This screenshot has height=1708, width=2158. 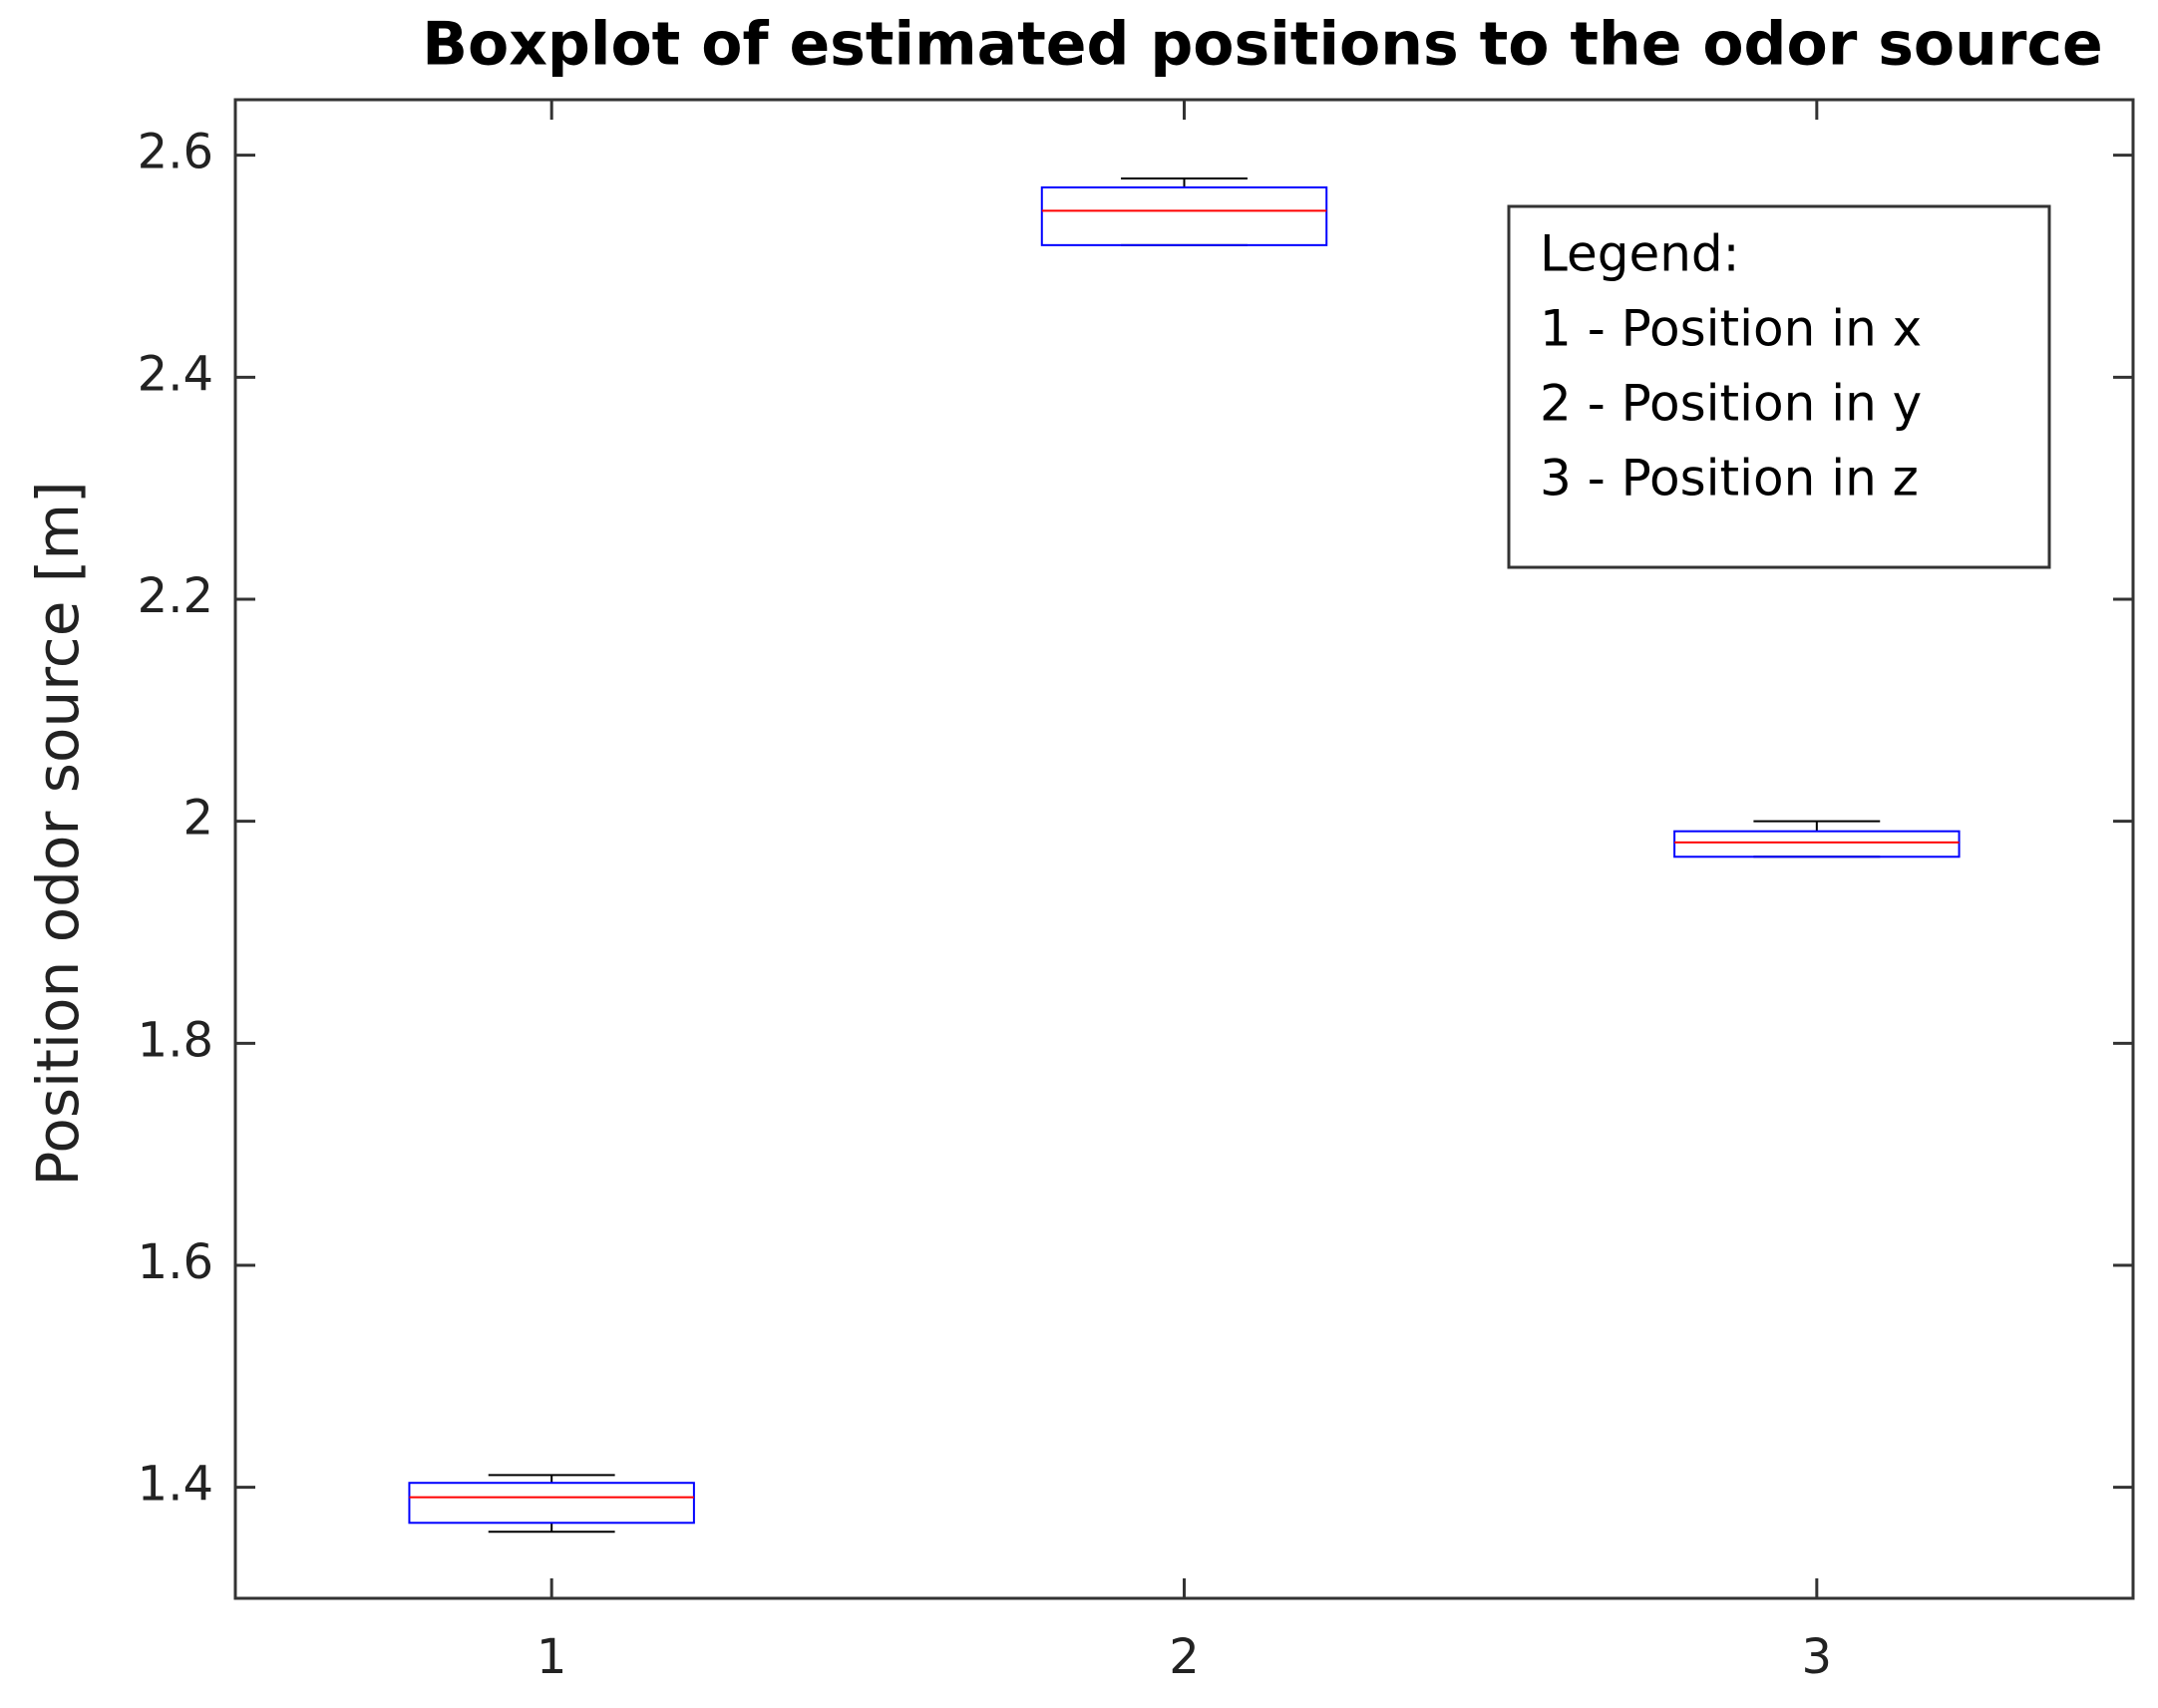 I want to click on legend-text: 1 - Position in x, so click(x=1731, y=329).